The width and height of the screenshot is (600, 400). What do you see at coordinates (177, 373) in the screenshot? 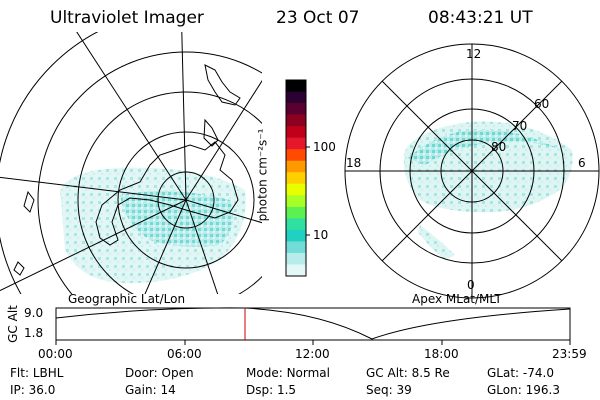
I see `door-value: Open` at bounding box center [177, 373].